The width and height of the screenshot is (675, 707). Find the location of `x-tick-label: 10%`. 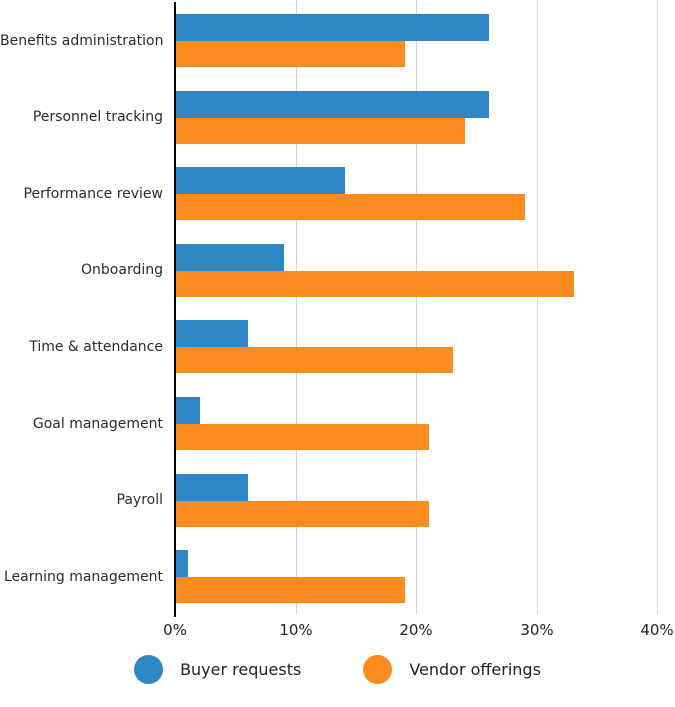

x-tick-label: 10% is located at coordinates (296, 630).